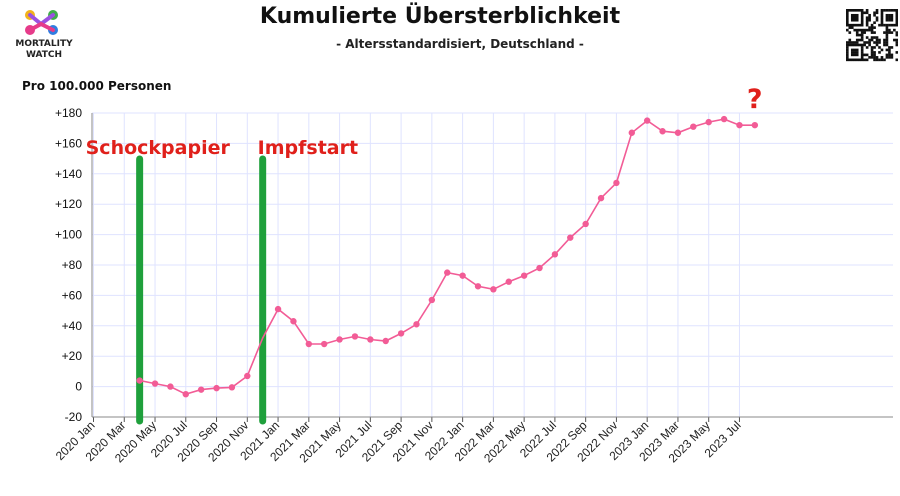 The height and width of the screenshot is (496, 900). What do you see at coordinates (72, 326) in the screenshot?
I see `y-tick-label: +40` at bounding box center [72, 326].